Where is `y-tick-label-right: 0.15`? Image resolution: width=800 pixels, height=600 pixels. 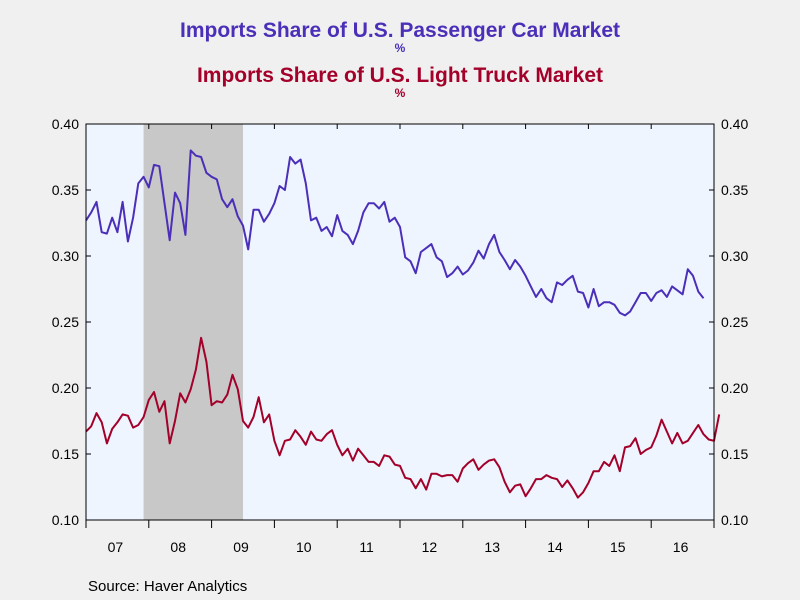 y-tick-label-right: 0.15 is located at coordinates (734, 454).